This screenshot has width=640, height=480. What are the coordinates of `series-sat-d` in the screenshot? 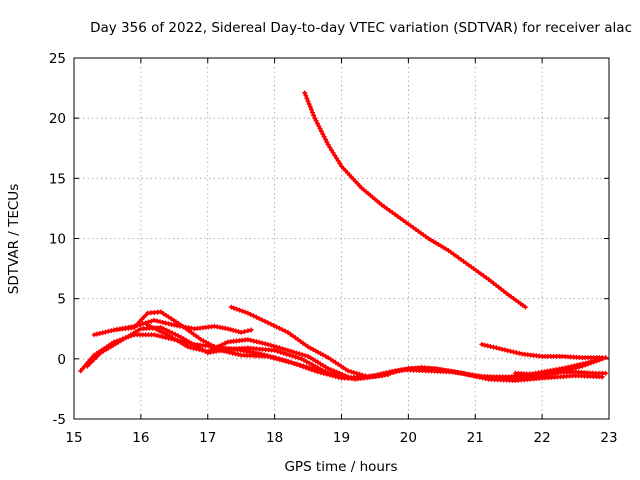 It's located at (350, 345).